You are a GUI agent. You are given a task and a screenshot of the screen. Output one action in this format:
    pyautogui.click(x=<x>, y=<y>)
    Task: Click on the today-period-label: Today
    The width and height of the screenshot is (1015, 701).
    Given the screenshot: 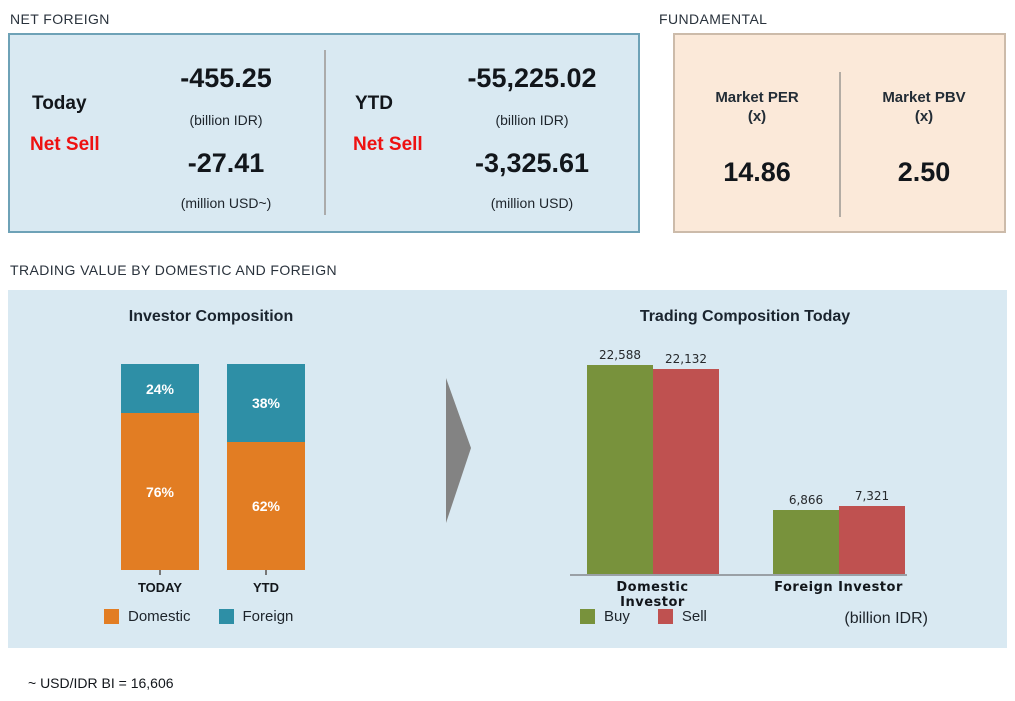 What is the action you would take?
    pyautogui.click(x=59, y=103)
    